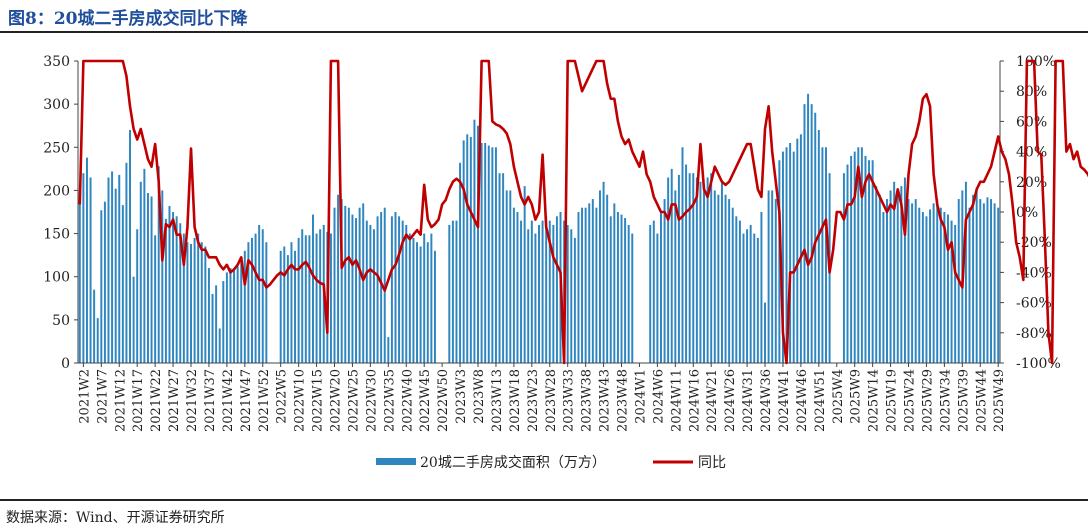 The height and width of the screenshot is (530, 1088). I want to click on x-tick-label: 2022W10, so click(300, 400).